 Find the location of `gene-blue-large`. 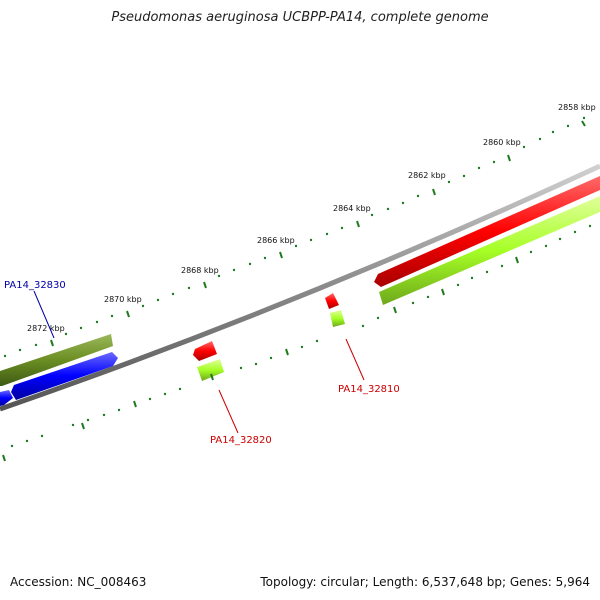

gene-blue-large is located at coordinates (64, 376).